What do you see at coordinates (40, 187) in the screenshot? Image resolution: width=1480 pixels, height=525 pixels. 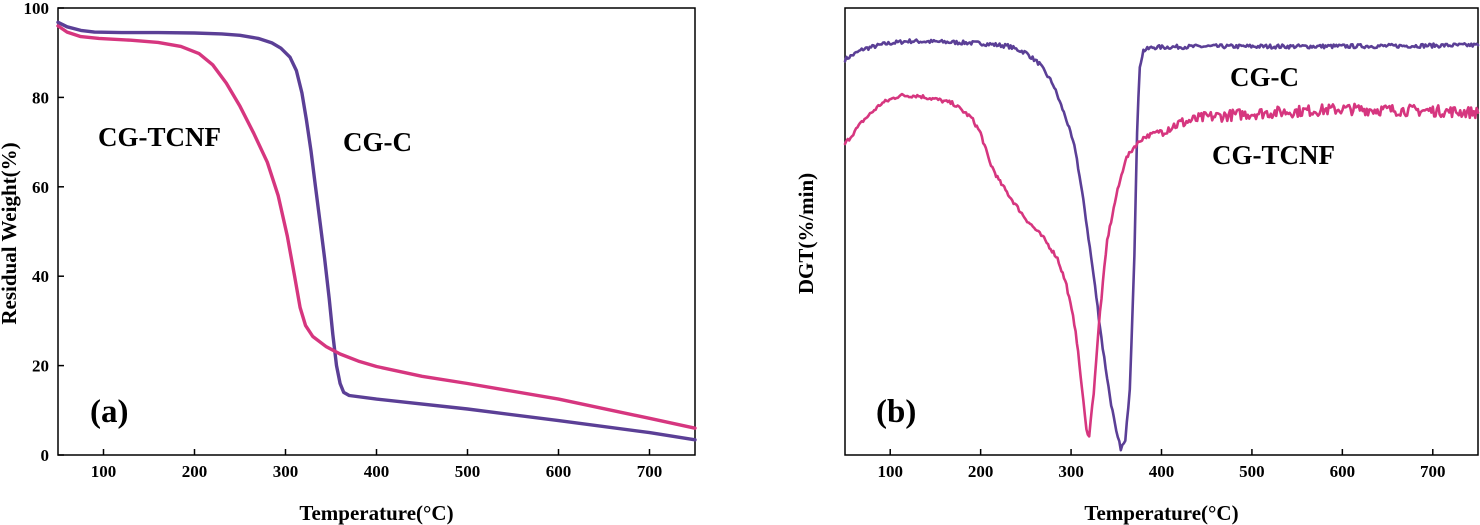 I see `y-tick-label: 60` at bounding box center [40, 187].